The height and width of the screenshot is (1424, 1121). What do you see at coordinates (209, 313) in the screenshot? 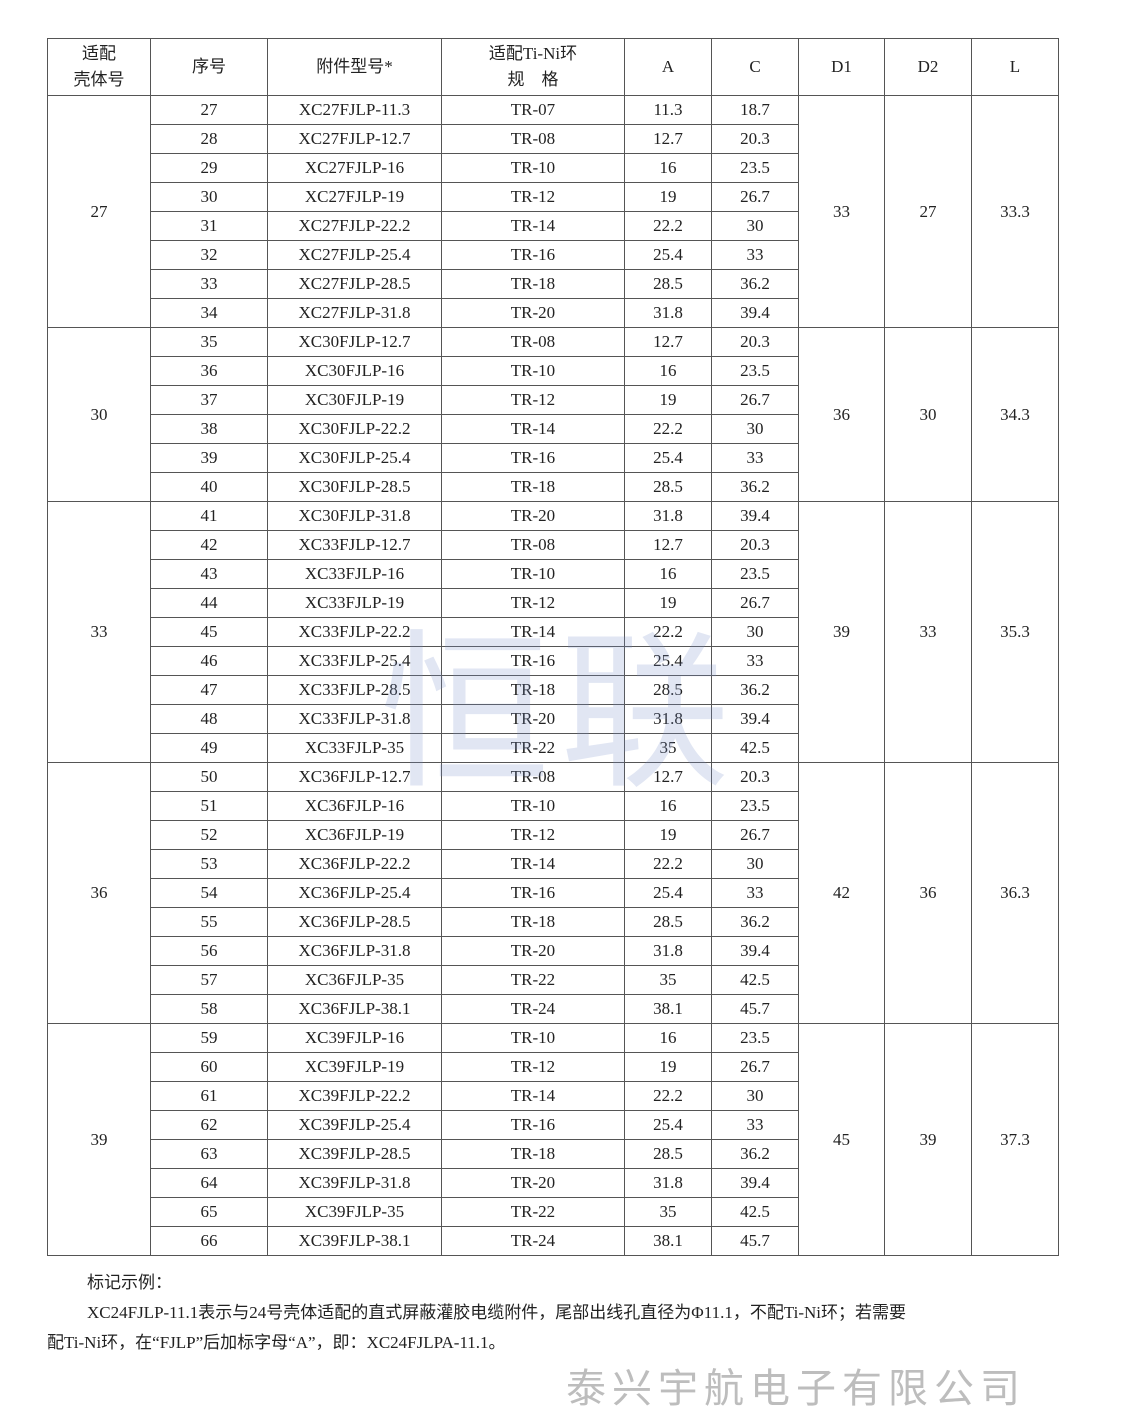
I see `seq-cell: 34` at bounding box center [209, 313].